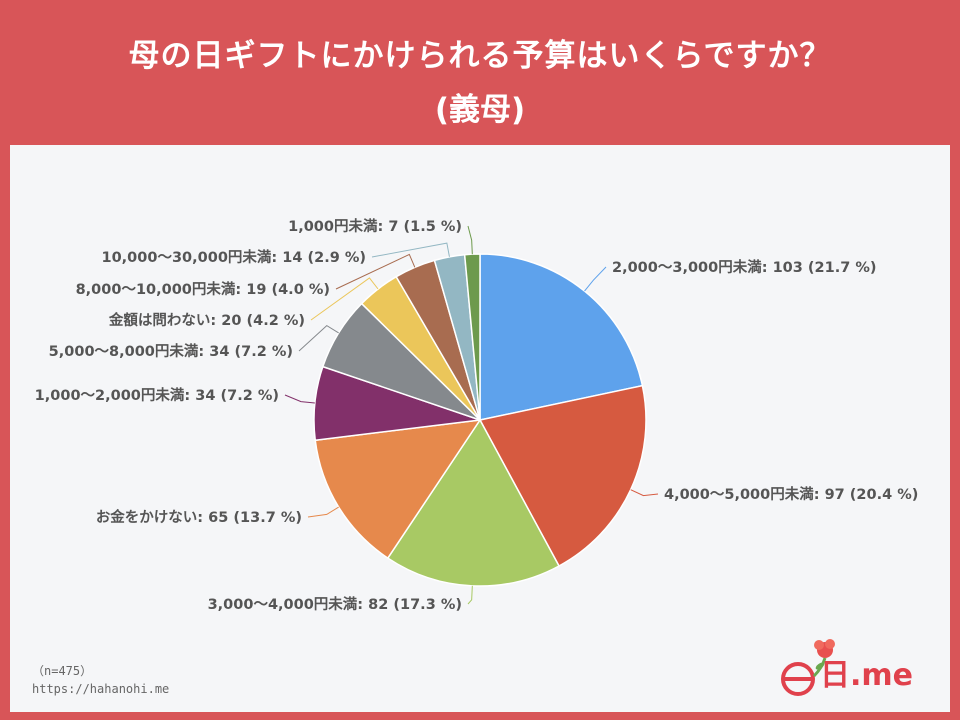 The height and width of the screenshot is (720, 960). I want to click on slice-label-6: 金額は問わない: 20 (4.2 %), so click(206, 320).